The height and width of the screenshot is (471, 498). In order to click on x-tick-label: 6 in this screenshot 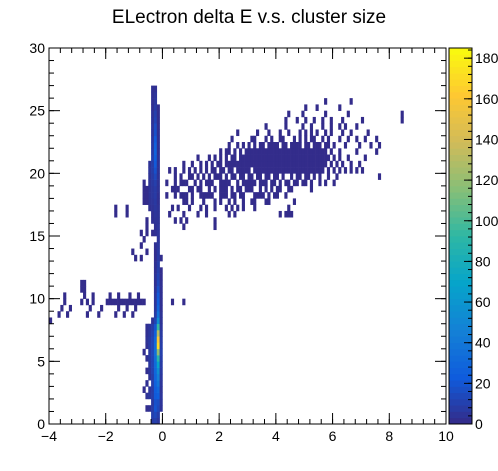, I will do `click(333, 436)`.